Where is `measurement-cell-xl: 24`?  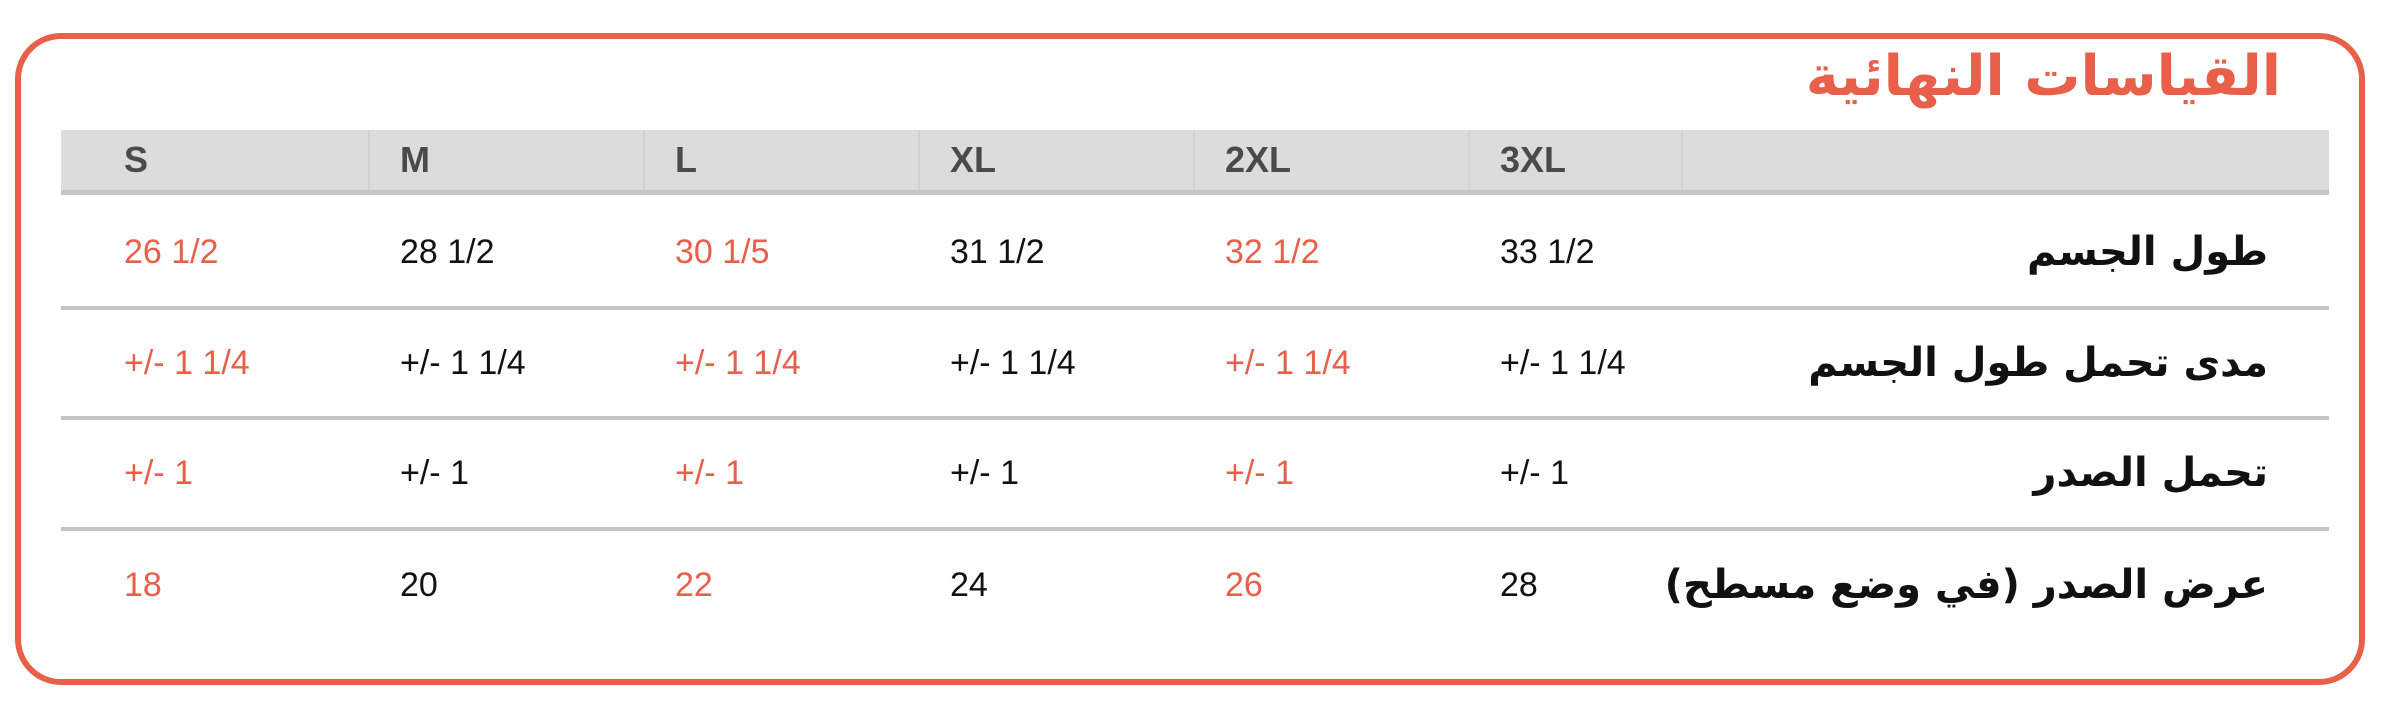
measurement-cell-xl: 24 is located at coordinates (969, 585).